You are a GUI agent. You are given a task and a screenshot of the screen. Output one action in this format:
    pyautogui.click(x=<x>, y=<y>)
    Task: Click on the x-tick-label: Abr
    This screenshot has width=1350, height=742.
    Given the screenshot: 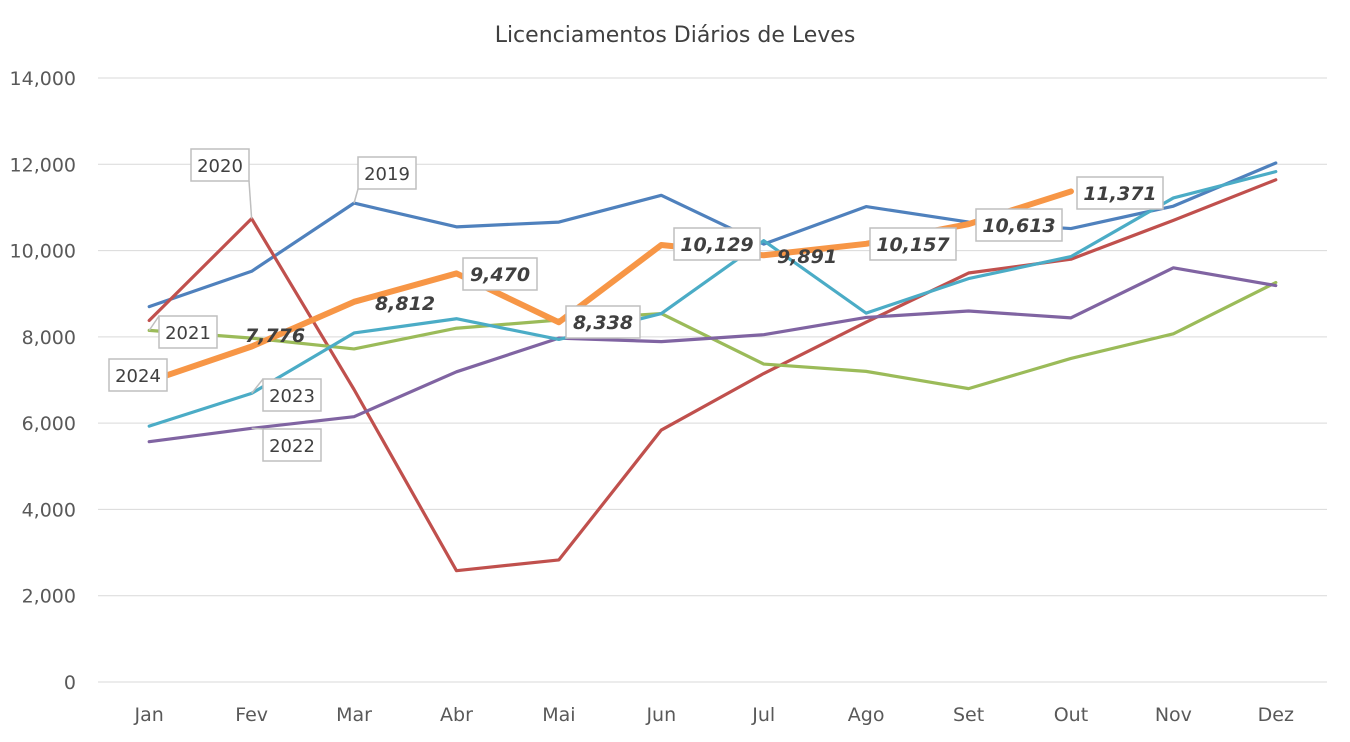 What is the action you would take?
    pyautogui.click(x=456, y=715)
    